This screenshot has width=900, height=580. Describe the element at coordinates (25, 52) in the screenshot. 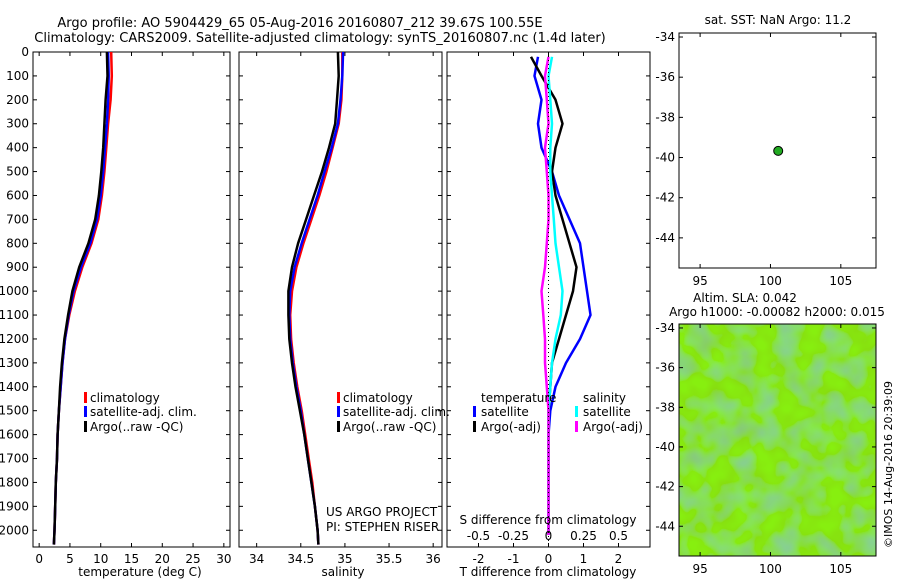

I see `y-tick-label: 0` at that location.